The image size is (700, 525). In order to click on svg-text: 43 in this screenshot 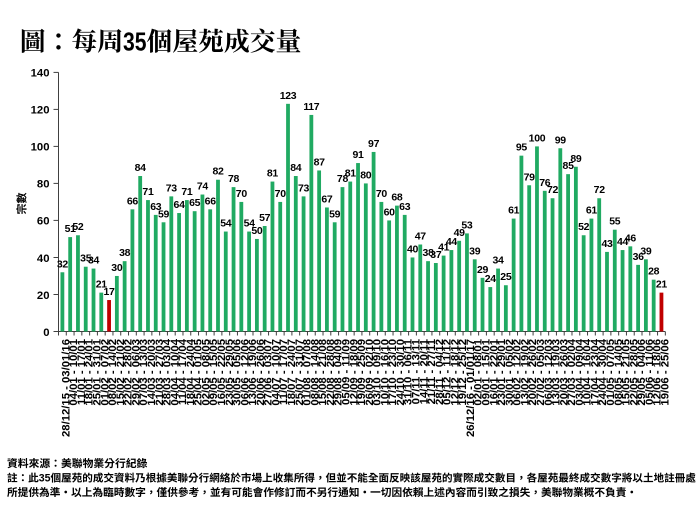, I will do `click(607, 244)`.